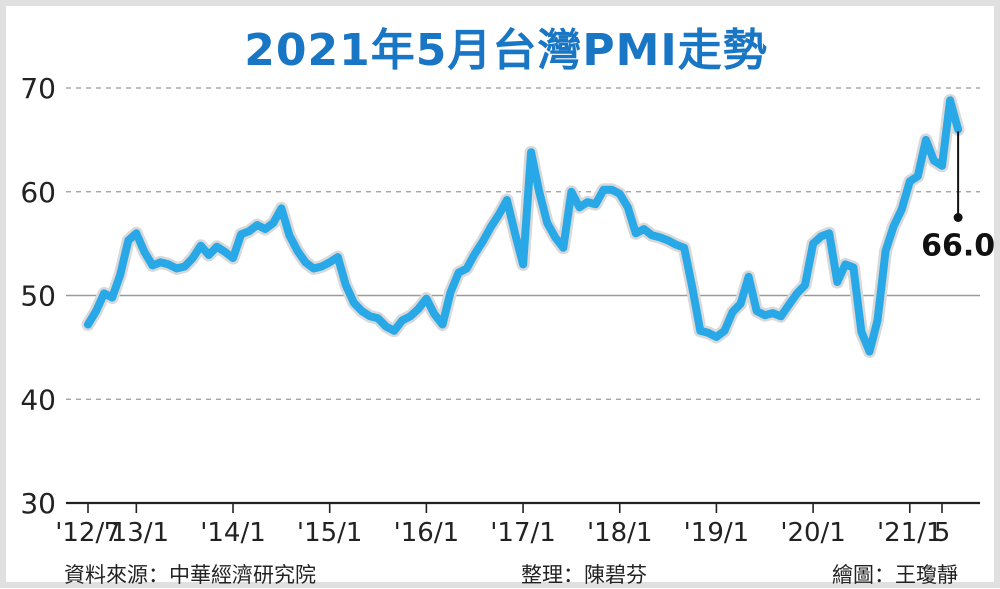 The image size is (1000, 589). I want to click on graphic-credit: 繪圖：王瓊靜, so click(895, 574).